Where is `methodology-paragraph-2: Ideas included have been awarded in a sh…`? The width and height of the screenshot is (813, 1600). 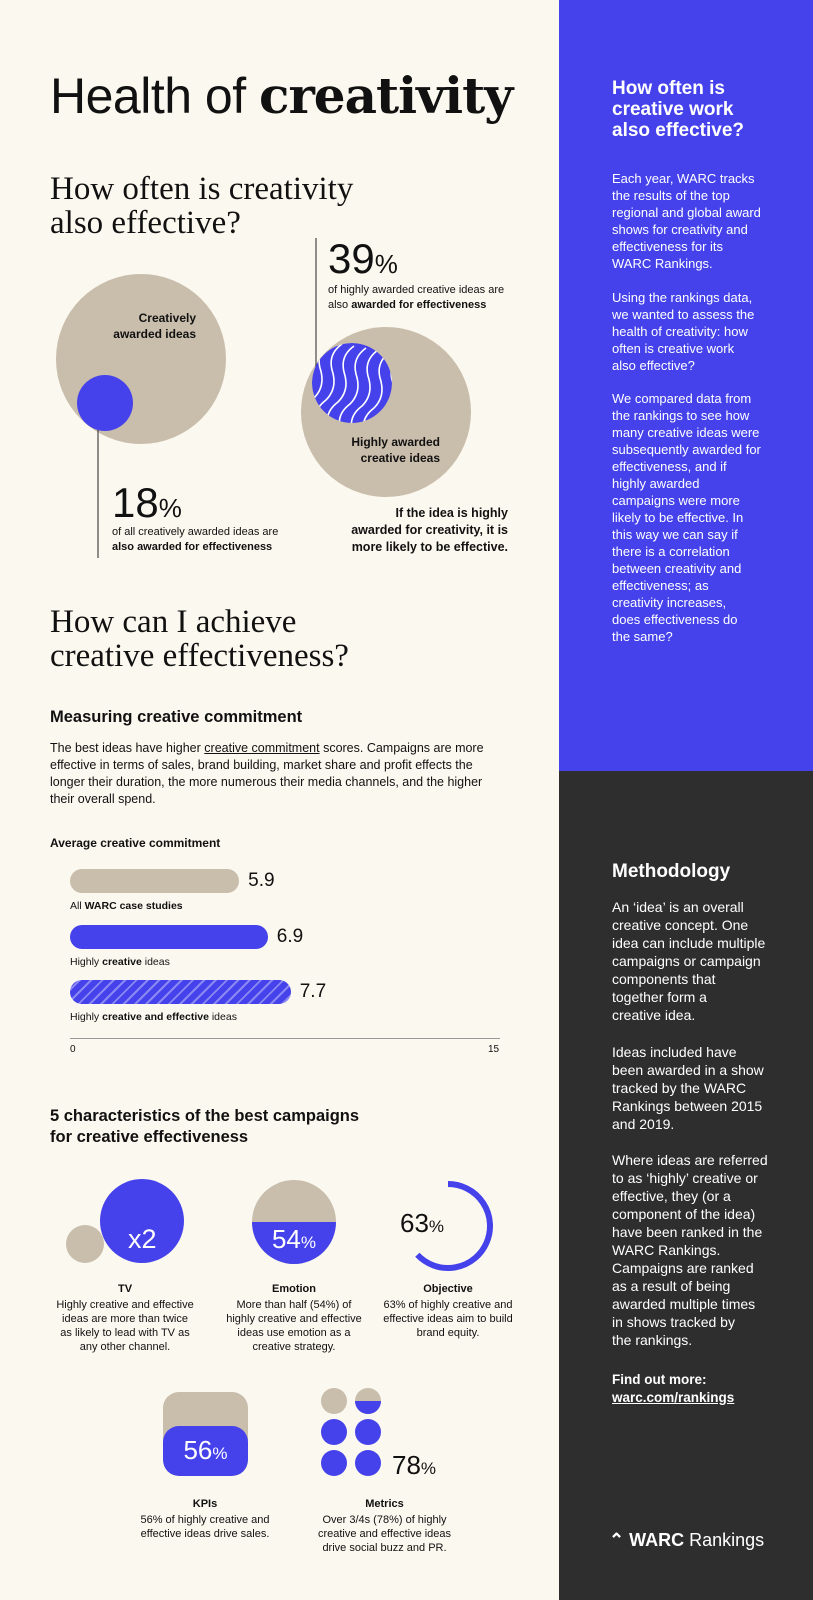
methodology-paragraph-2: Ideas included have been awarded in a sh… is located at coordinates (688, 1088).